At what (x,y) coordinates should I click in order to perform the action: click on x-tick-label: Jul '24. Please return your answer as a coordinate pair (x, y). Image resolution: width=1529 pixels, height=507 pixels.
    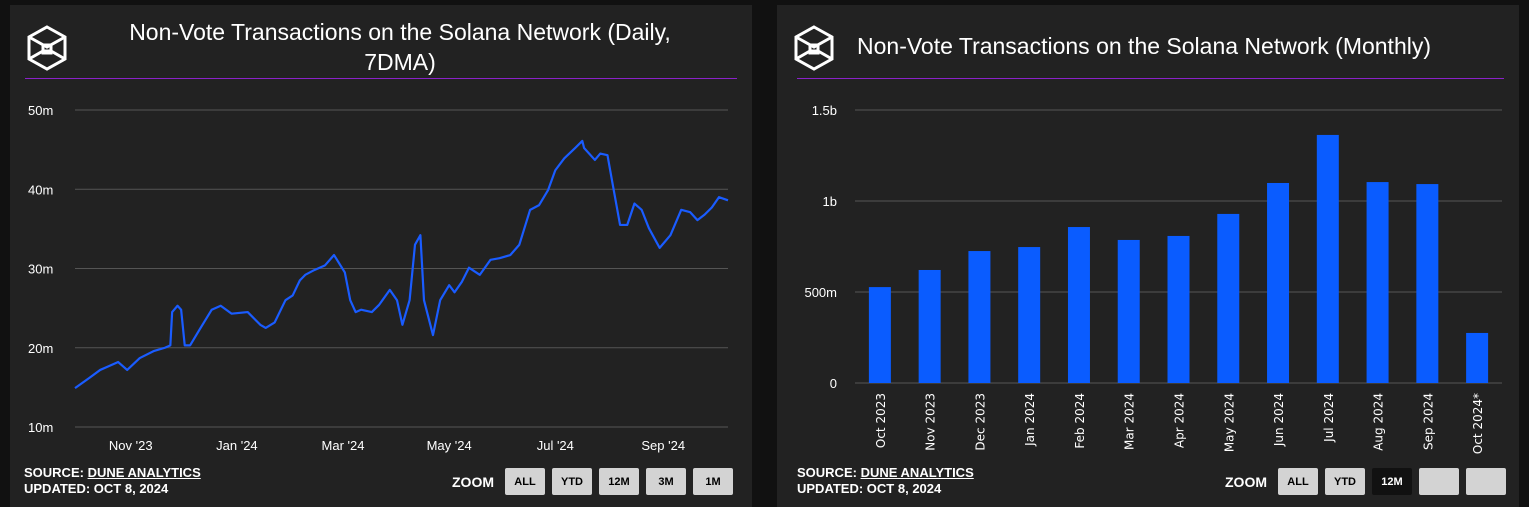
    Looking at the image, I should click on (555, 445).